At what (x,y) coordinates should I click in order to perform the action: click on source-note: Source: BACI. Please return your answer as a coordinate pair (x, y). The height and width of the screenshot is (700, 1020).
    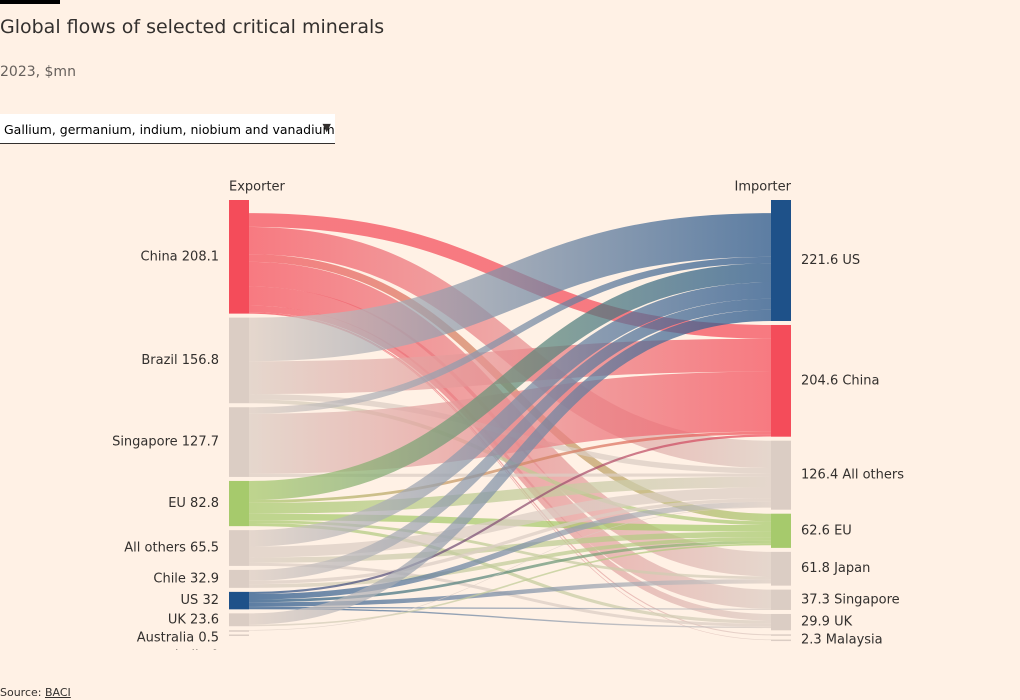
    Looking at the image, I should click on (35, 692).